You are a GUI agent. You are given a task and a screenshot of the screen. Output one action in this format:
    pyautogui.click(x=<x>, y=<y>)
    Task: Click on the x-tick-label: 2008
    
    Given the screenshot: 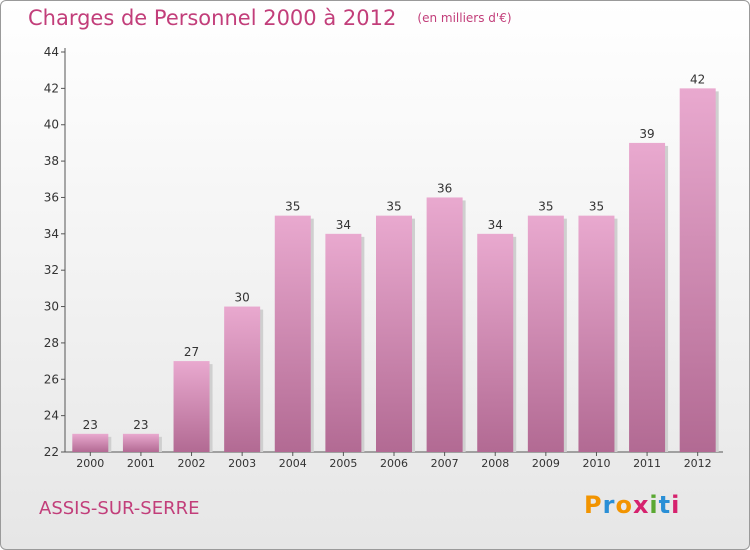 What is the action you would take?
    pyautogui.click(x=495, y=463)
    